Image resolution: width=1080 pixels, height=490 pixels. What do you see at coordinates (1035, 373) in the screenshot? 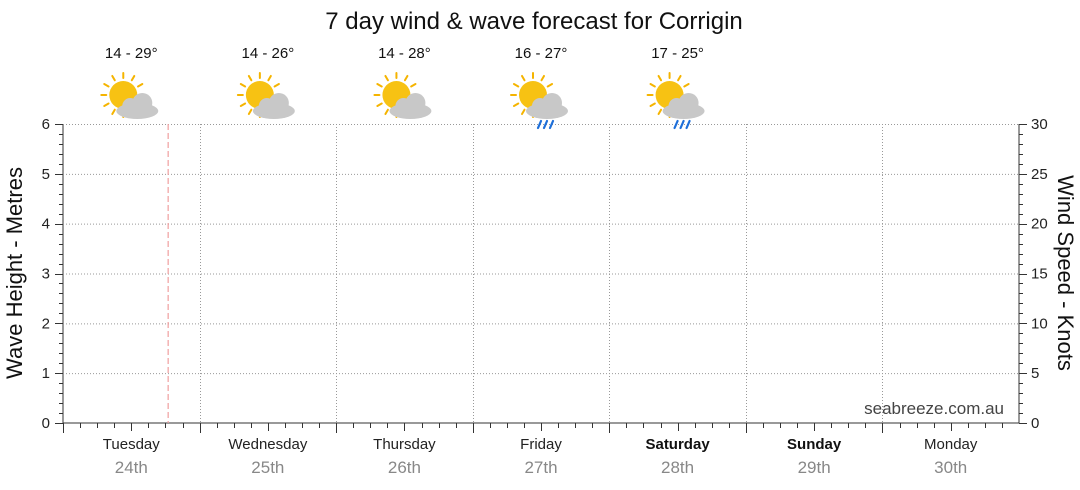
I see `right-tick-label: 5` at bounding box center [1035, 373].